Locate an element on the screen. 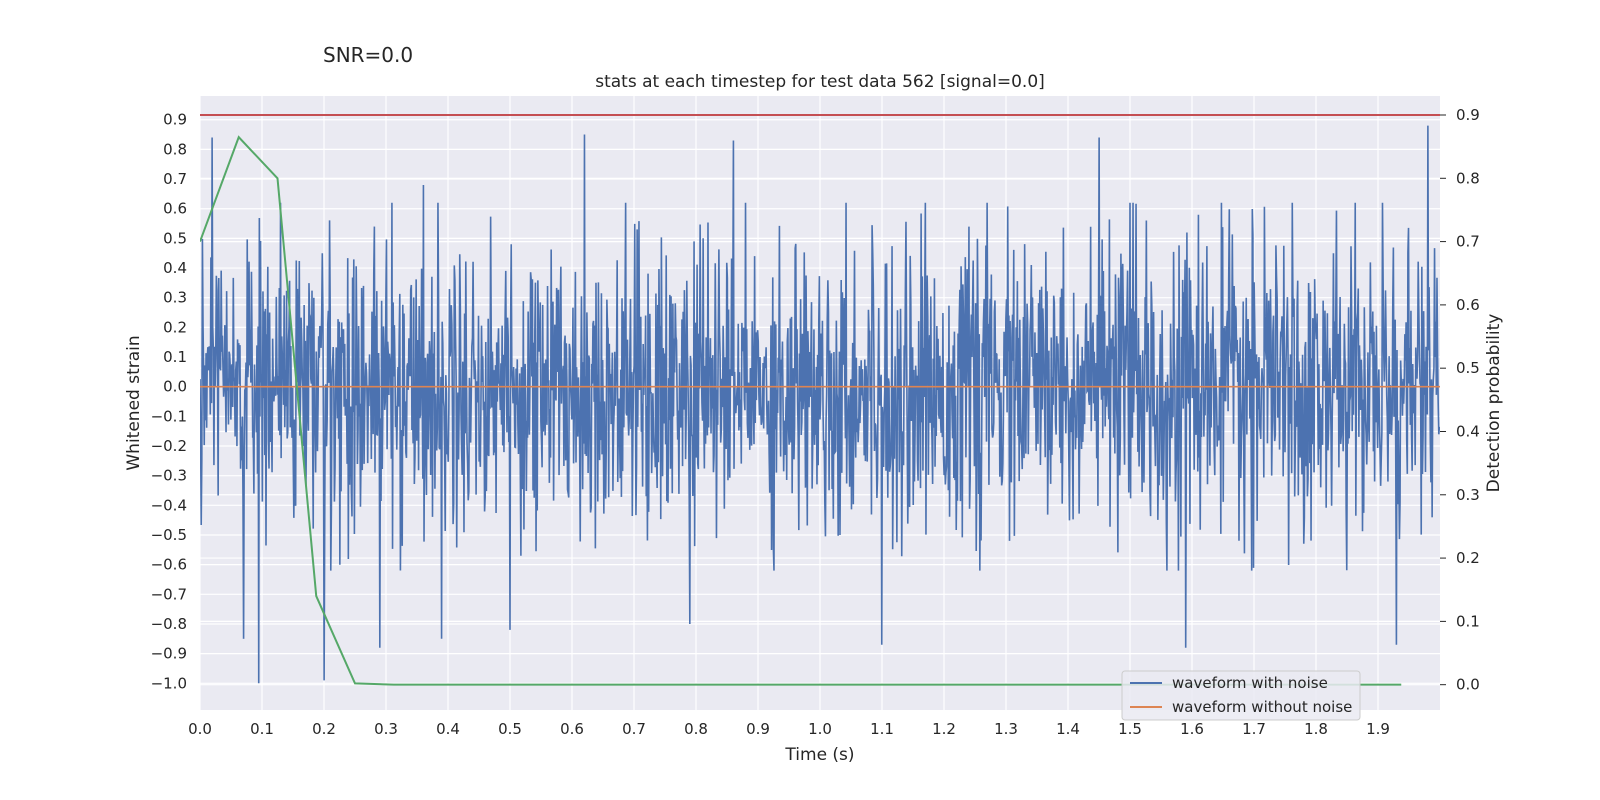 This screenshot has width=1600, height=800. x-tick-label: 0.0 is located at coordinates (200, 729).